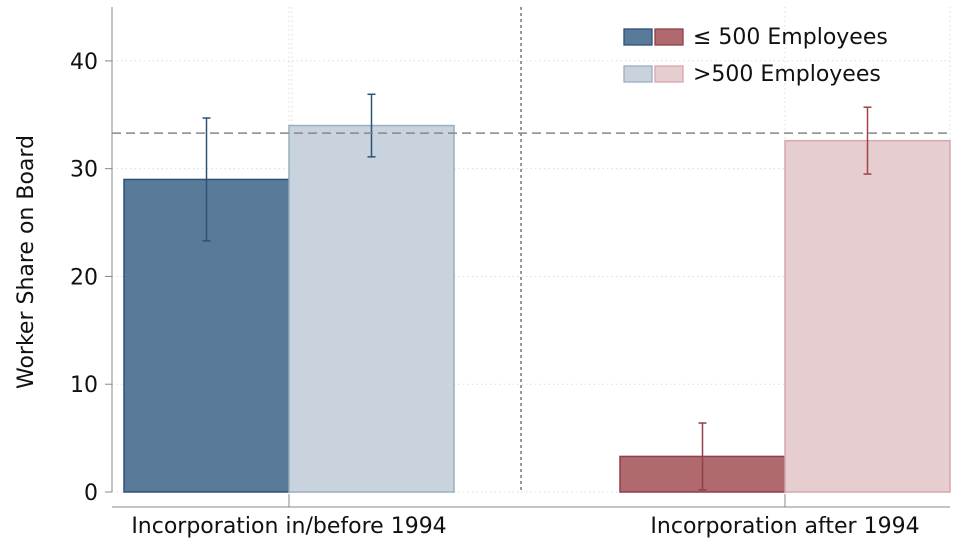  I want to click on x-tick-label: Incorporation after 1994, so click(784, 526).